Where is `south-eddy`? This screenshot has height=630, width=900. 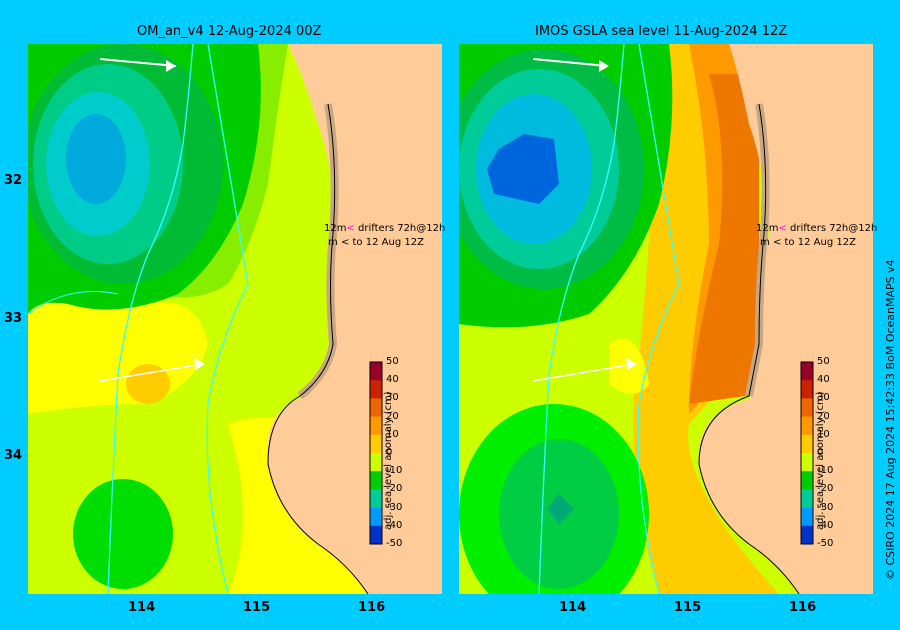
south-eddy is located at coordinates (123, 534).